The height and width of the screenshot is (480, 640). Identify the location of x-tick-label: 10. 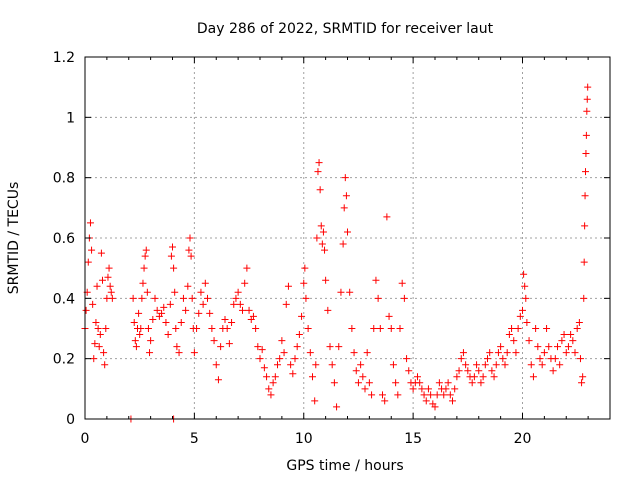
(304, 439).